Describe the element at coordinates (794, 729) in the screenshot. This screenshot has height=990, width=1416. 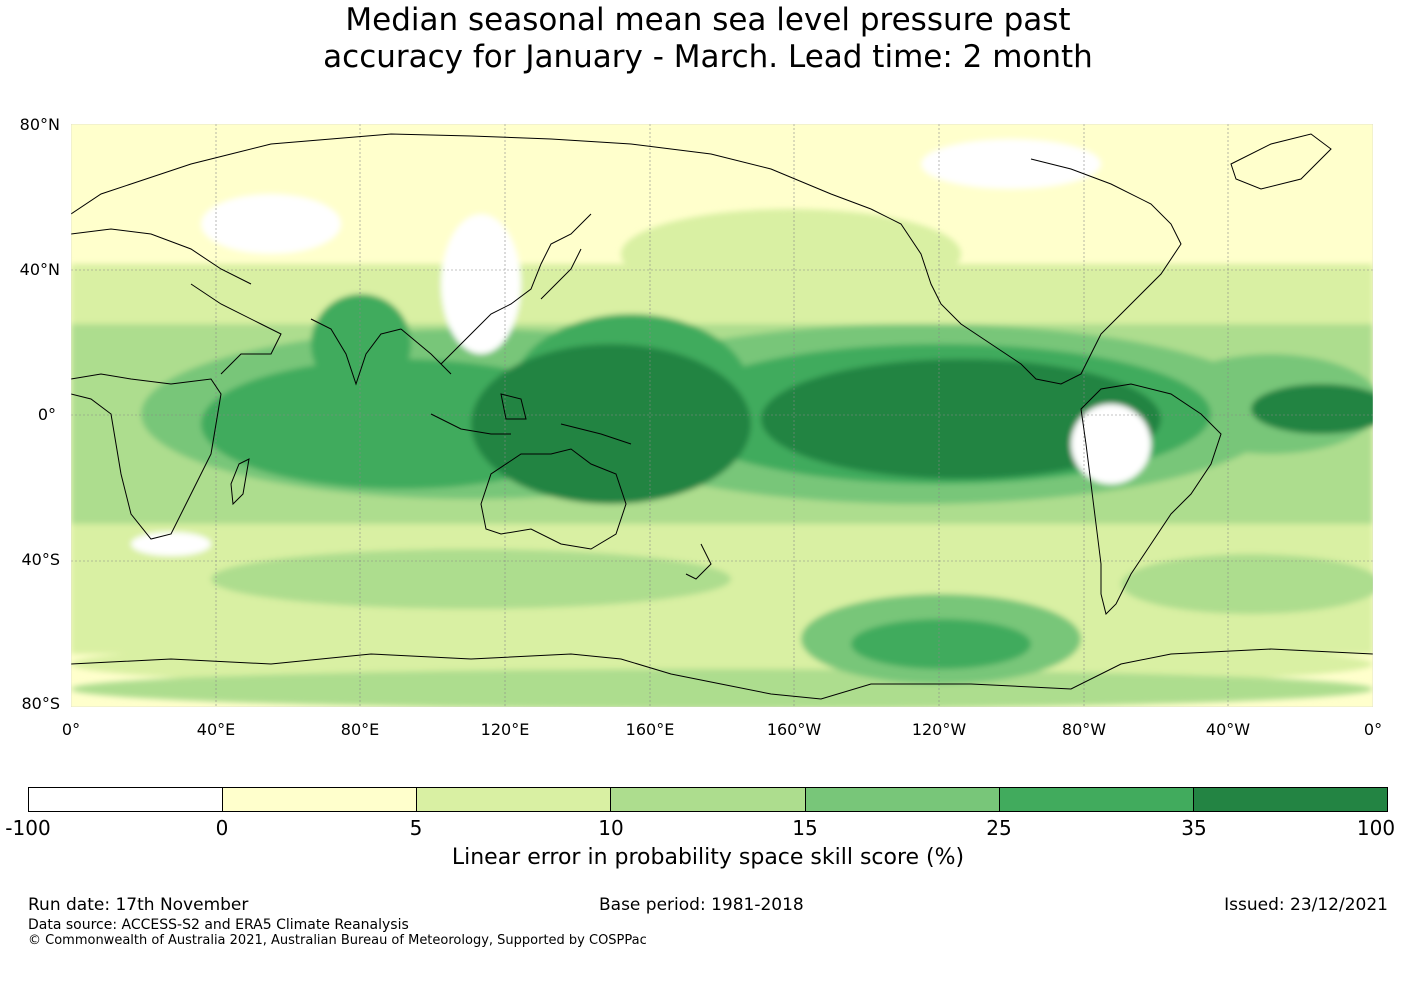
I see `lon-label-160w: 160°W` at that location.